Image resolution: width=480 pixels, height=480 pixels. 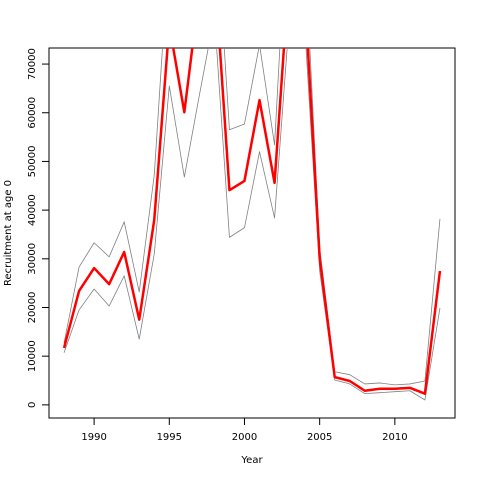 I want to click on y-tick-label: 20000, so click(x=32, y=308).